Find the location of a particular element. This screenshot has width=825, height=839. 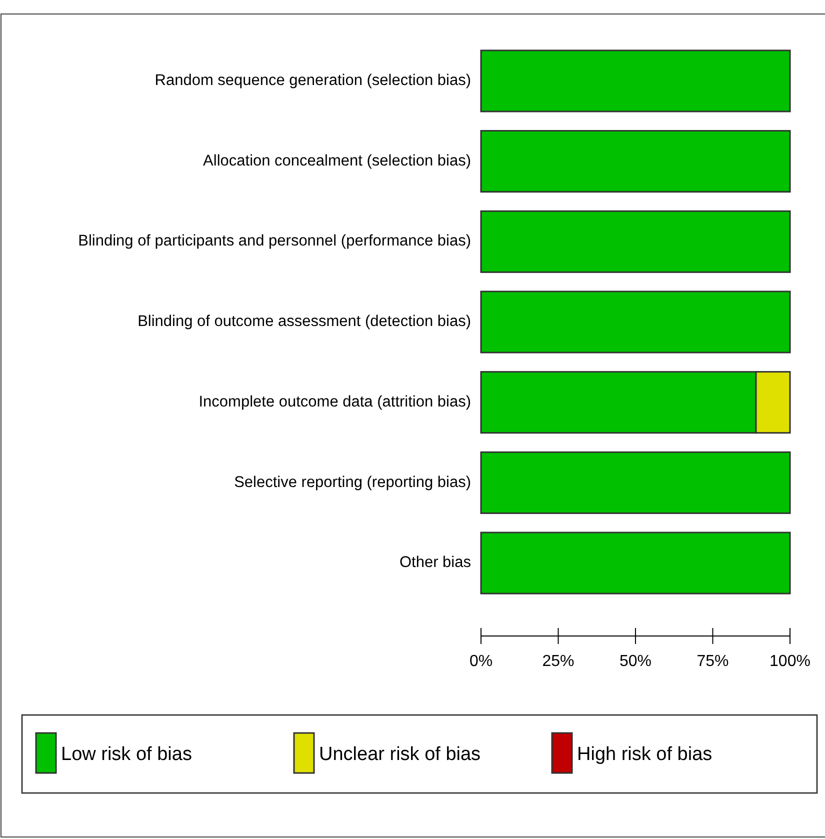

x-tick-label: 25% is located at coordinates (558, 661).